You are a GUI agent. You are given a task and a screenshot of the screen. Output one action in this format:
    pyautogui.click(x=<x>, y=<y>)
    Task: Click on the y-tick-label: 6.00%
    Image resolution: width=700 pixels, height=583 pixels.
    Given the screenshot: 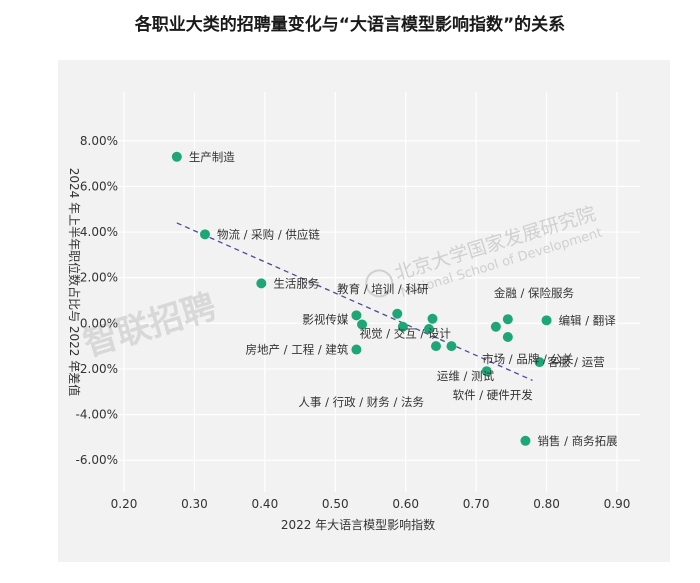 What is the action you would take?
    pyautogui.click(x=99, y=186)
    